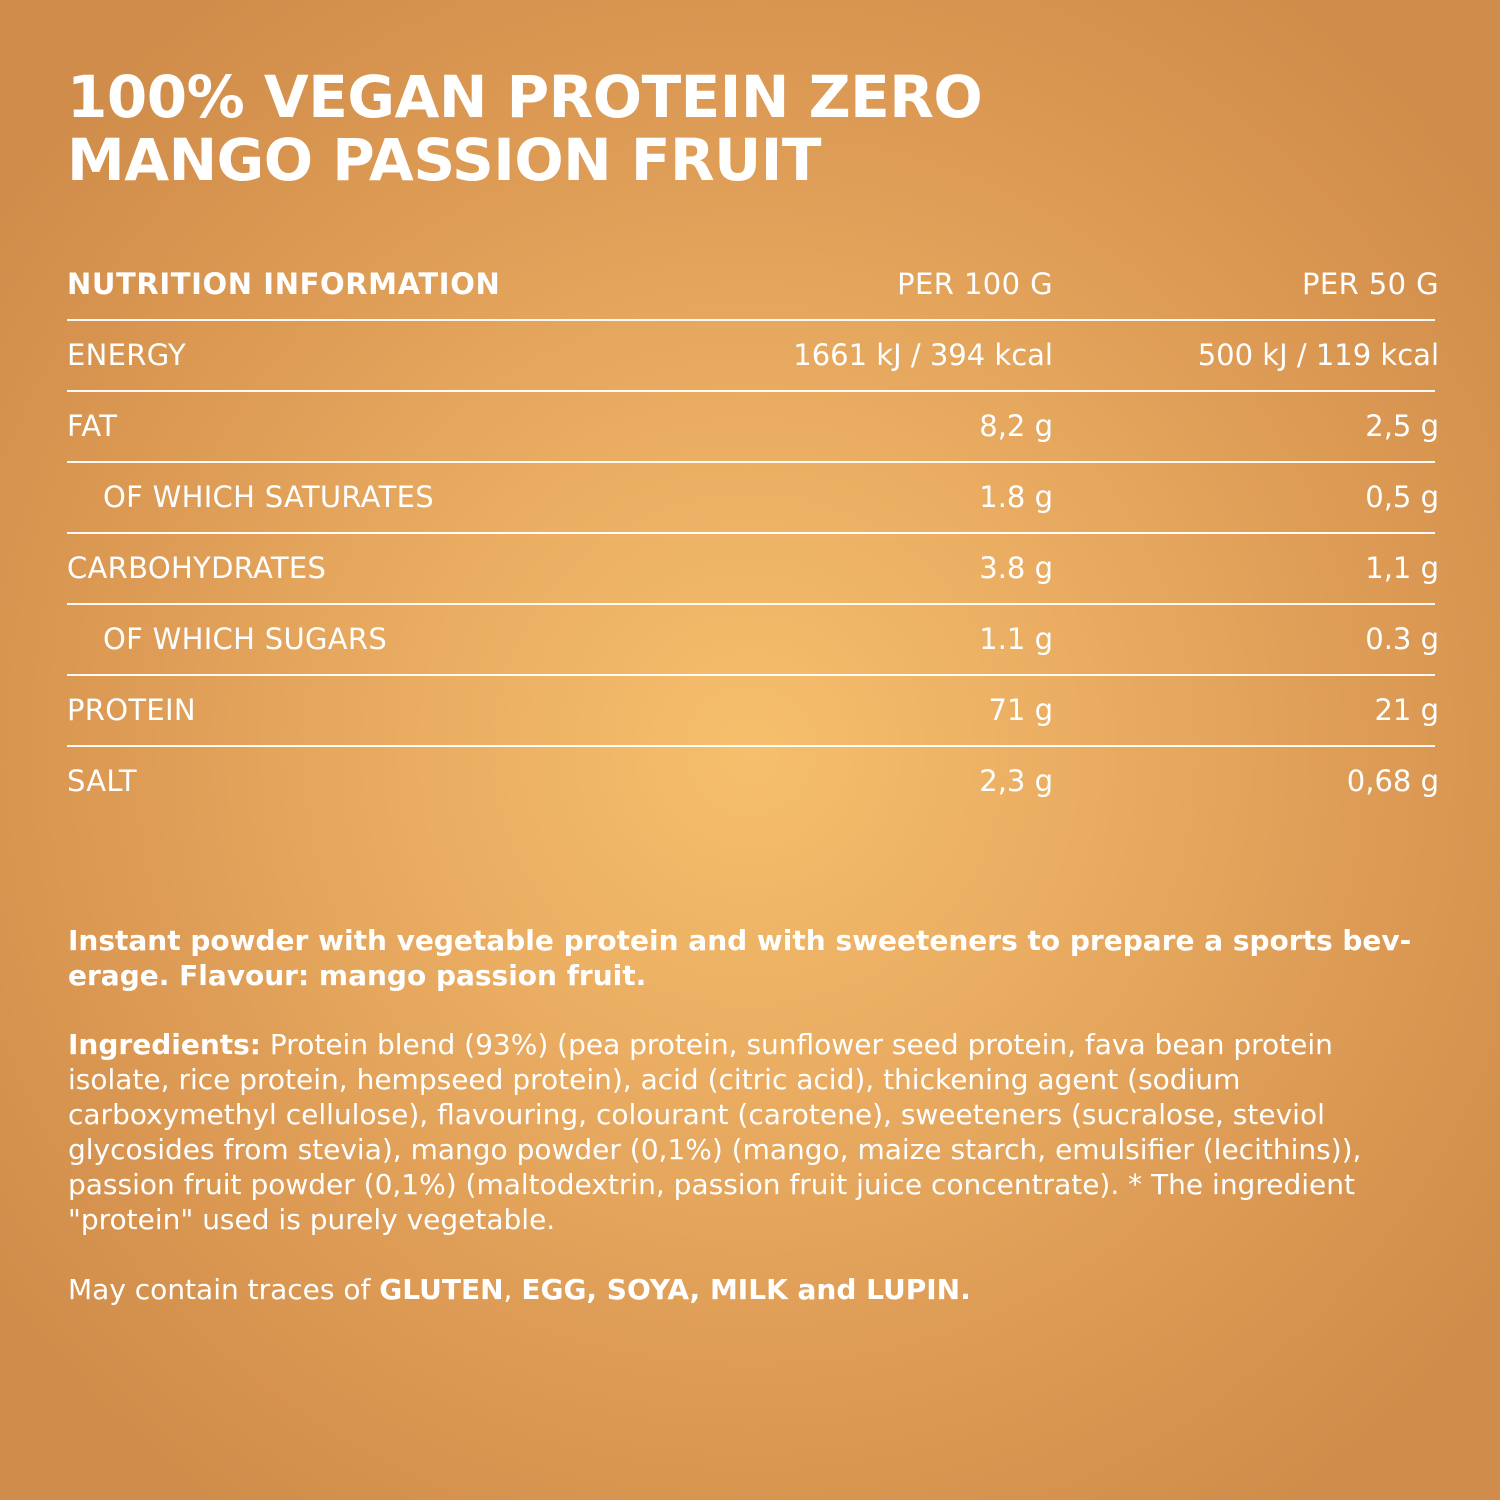  Describe the element at coordinates (746, 1289) in the screenshot. I see `allergen-list: EGG, SOYA, MILK and LUPIN.` at that location.